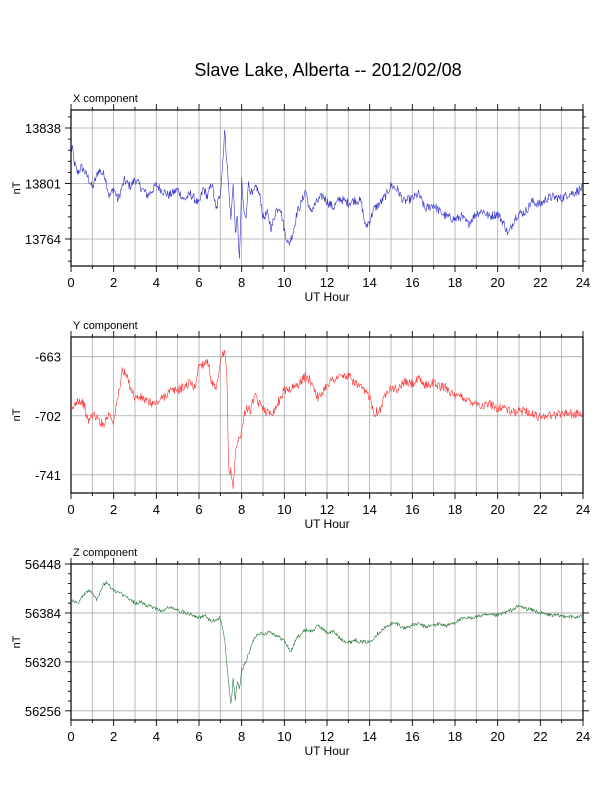 The image size is (612, 792). I want to click on y-tick-label: 56384, so click(43, 613).